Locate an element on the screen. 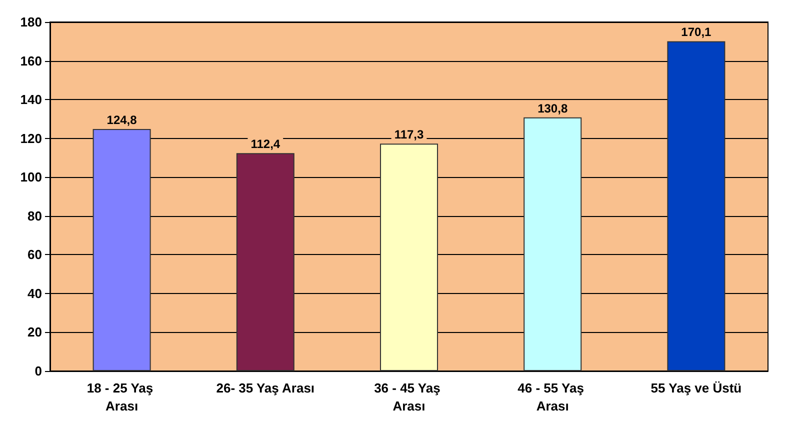  y-tick-label: 120 is located at coordinates (31, 138).